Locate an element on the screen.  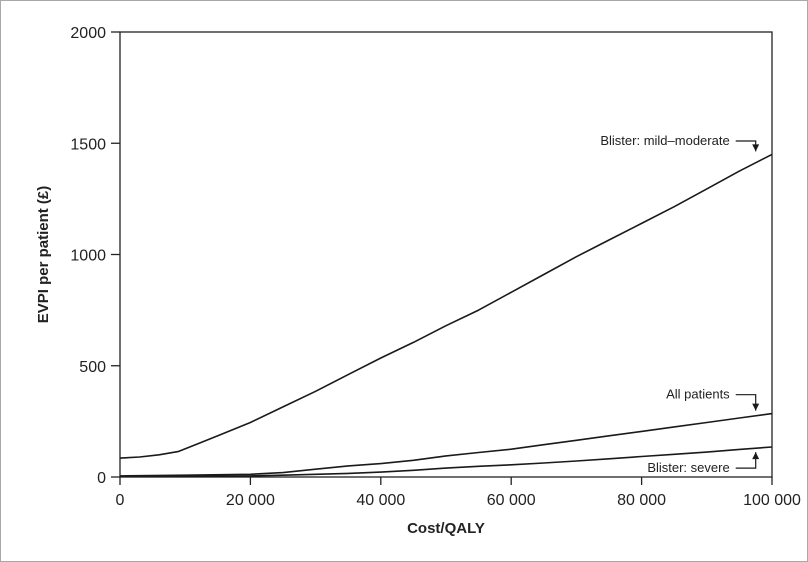
x-tick-label: 40 000 is located at coordinates (380, 500).